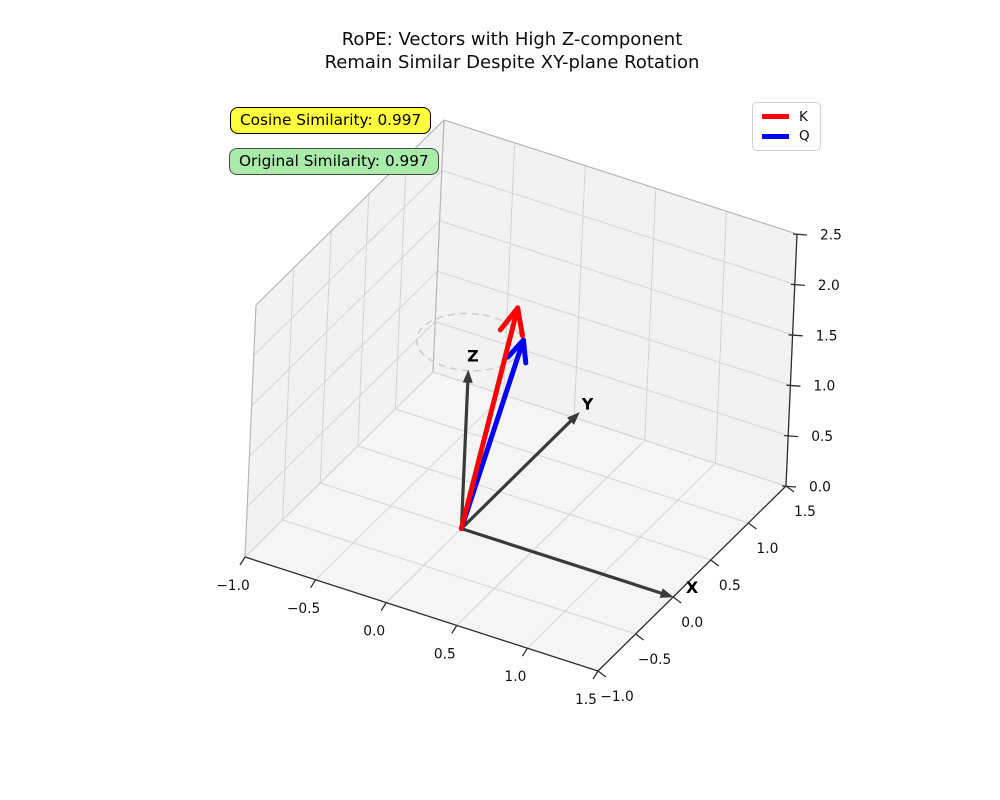  Describe the element at coordinates (512, 62) in the screenshot. I see `chart-title-line-2: Remain Similar Despite XY-plane Rotation` at that location.